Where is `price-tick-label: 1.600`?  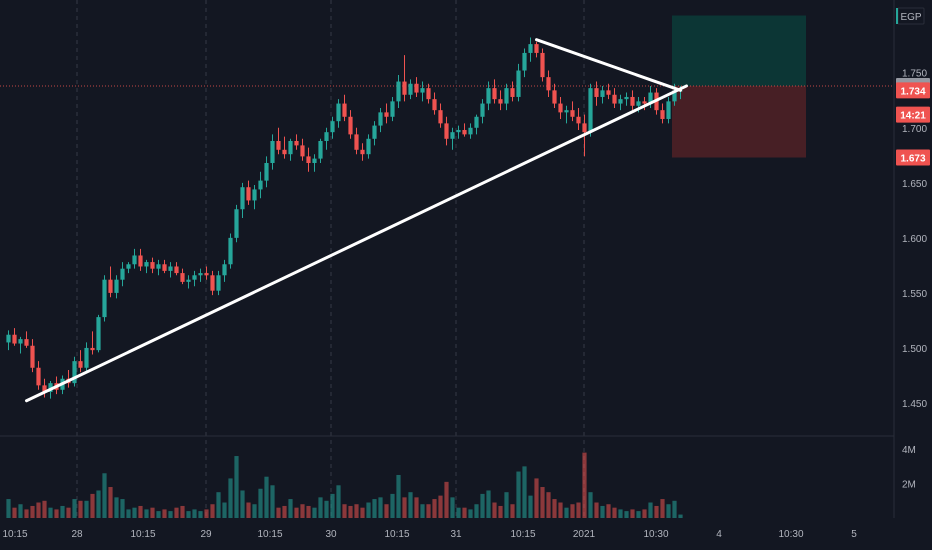
price-tick-label: 1.600 is located at coordinates (914, 239).